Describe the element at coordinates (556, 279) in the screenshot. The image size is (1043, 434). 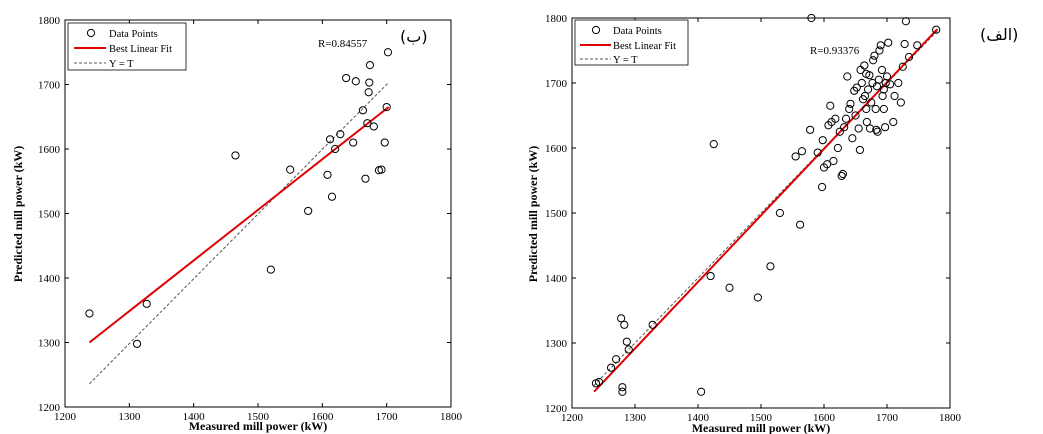
I see `y-tick-label: 1400` at that location.